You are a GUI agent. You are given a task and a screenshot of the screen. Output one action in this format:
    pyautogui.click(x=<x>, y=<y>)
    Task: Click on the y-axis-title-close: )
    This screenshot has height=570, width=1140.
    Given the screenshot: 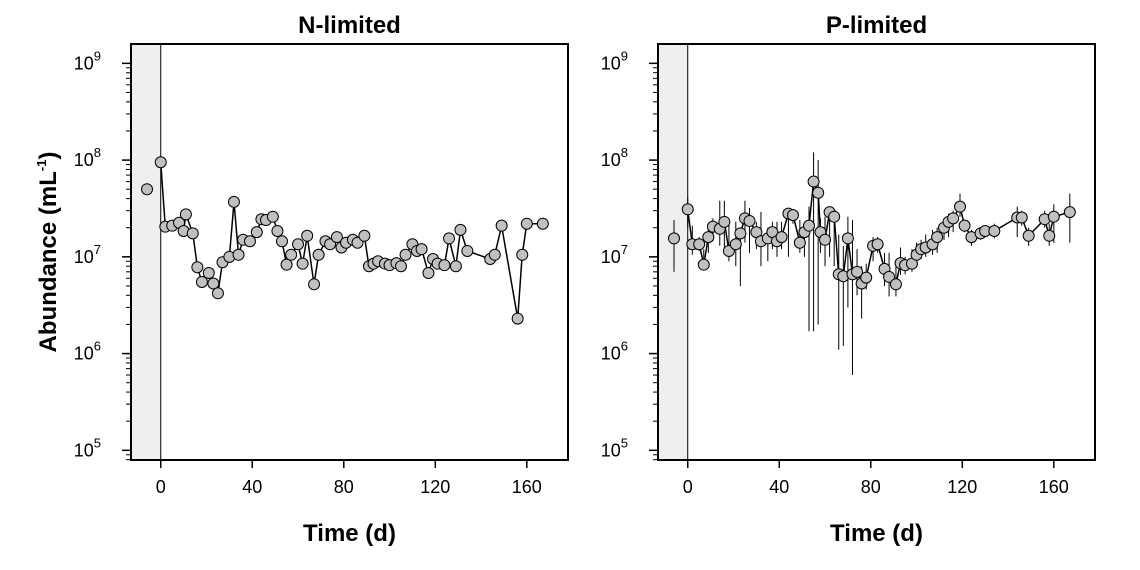 What is the action you would take?
    pyautogui.click(x=48, y=156)
    